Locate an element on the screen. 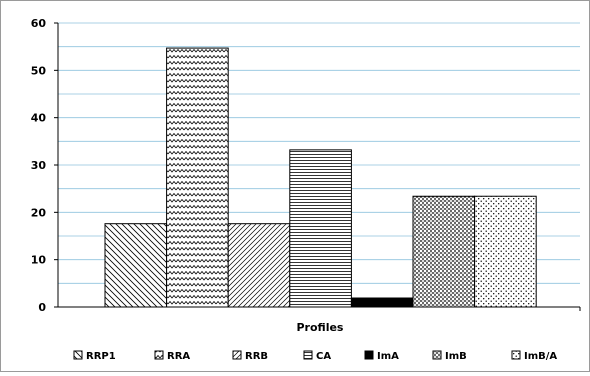  bar-rra is located at coordinates (197, 177).